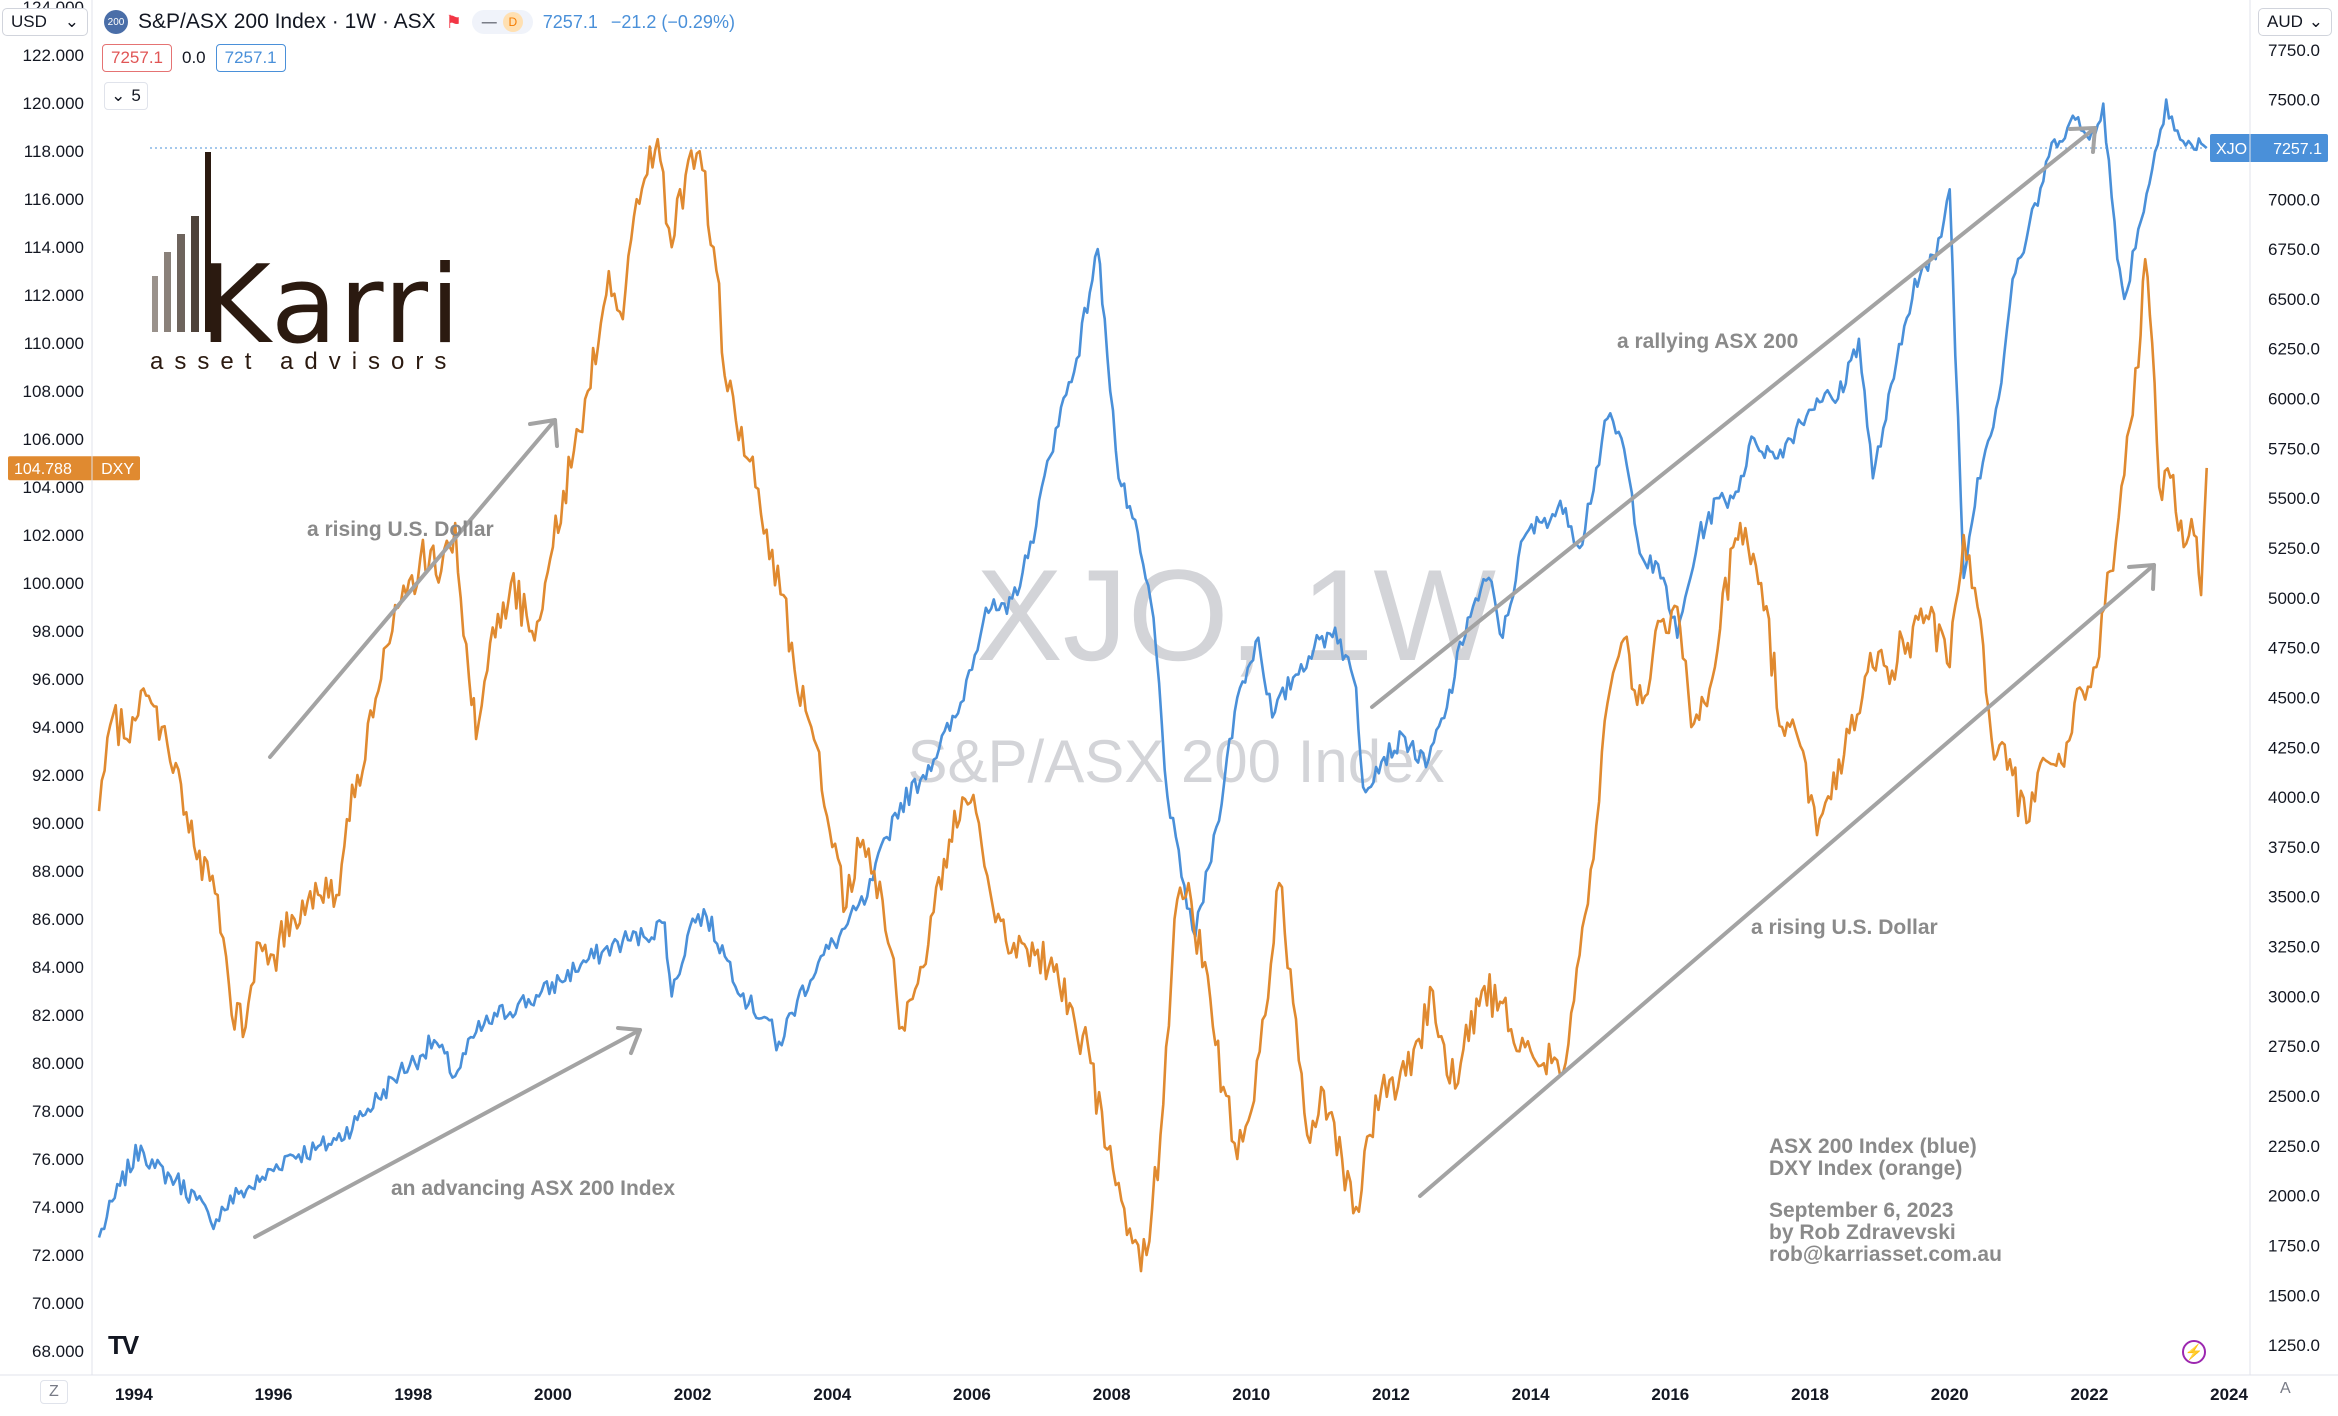 Image resolution: width=2338 pixels, height=1416 pixels. What do you see at coordinates (693, 1394) in the screenshot?
I see `time-tick-label: 2002` at bounding box center [693, 1394].